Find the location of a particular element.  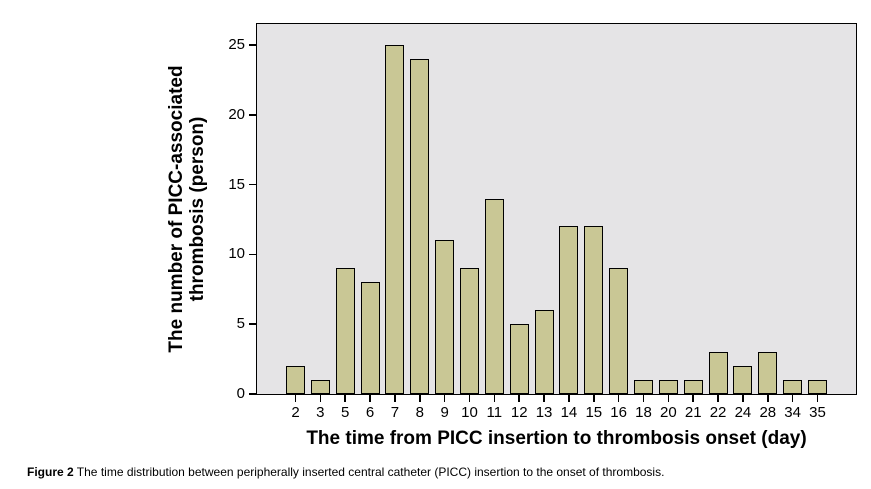

x-tick-label: 11 is located at coordinates (494, 412).